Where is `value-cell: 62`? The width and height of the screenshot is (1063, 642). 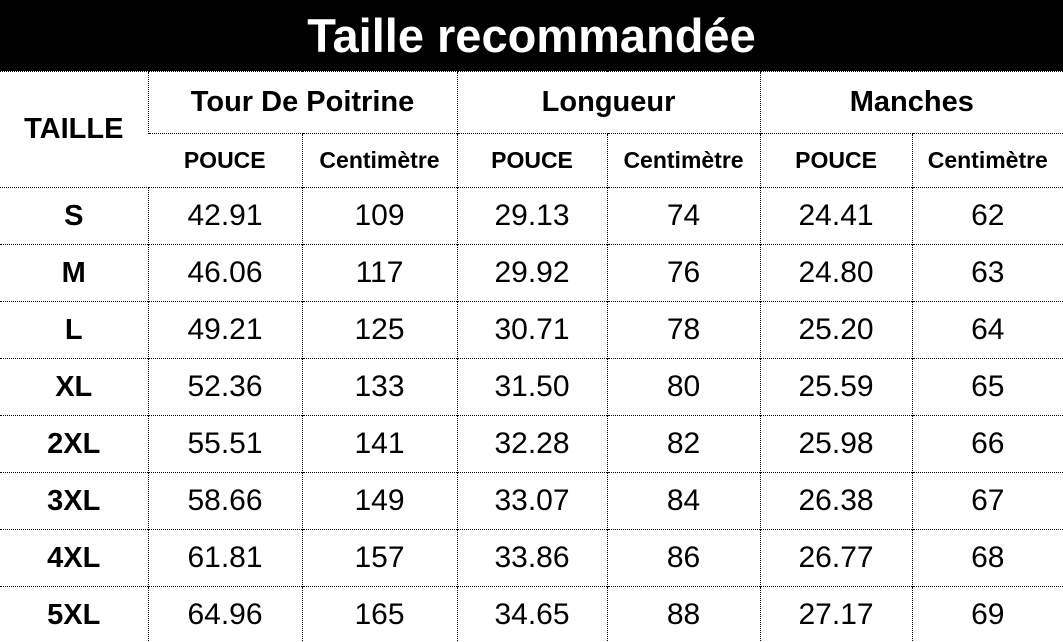 value-cell: 62 is located at coordinates (987, 216).